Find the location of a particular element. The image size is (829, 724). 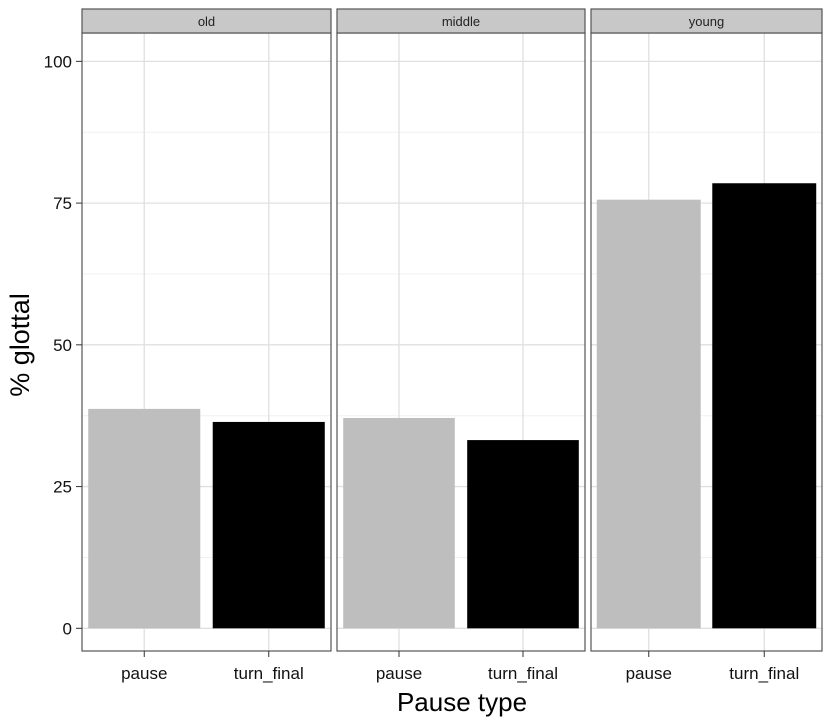

facet-strip-label: middle is located at coordinates (461, 21).